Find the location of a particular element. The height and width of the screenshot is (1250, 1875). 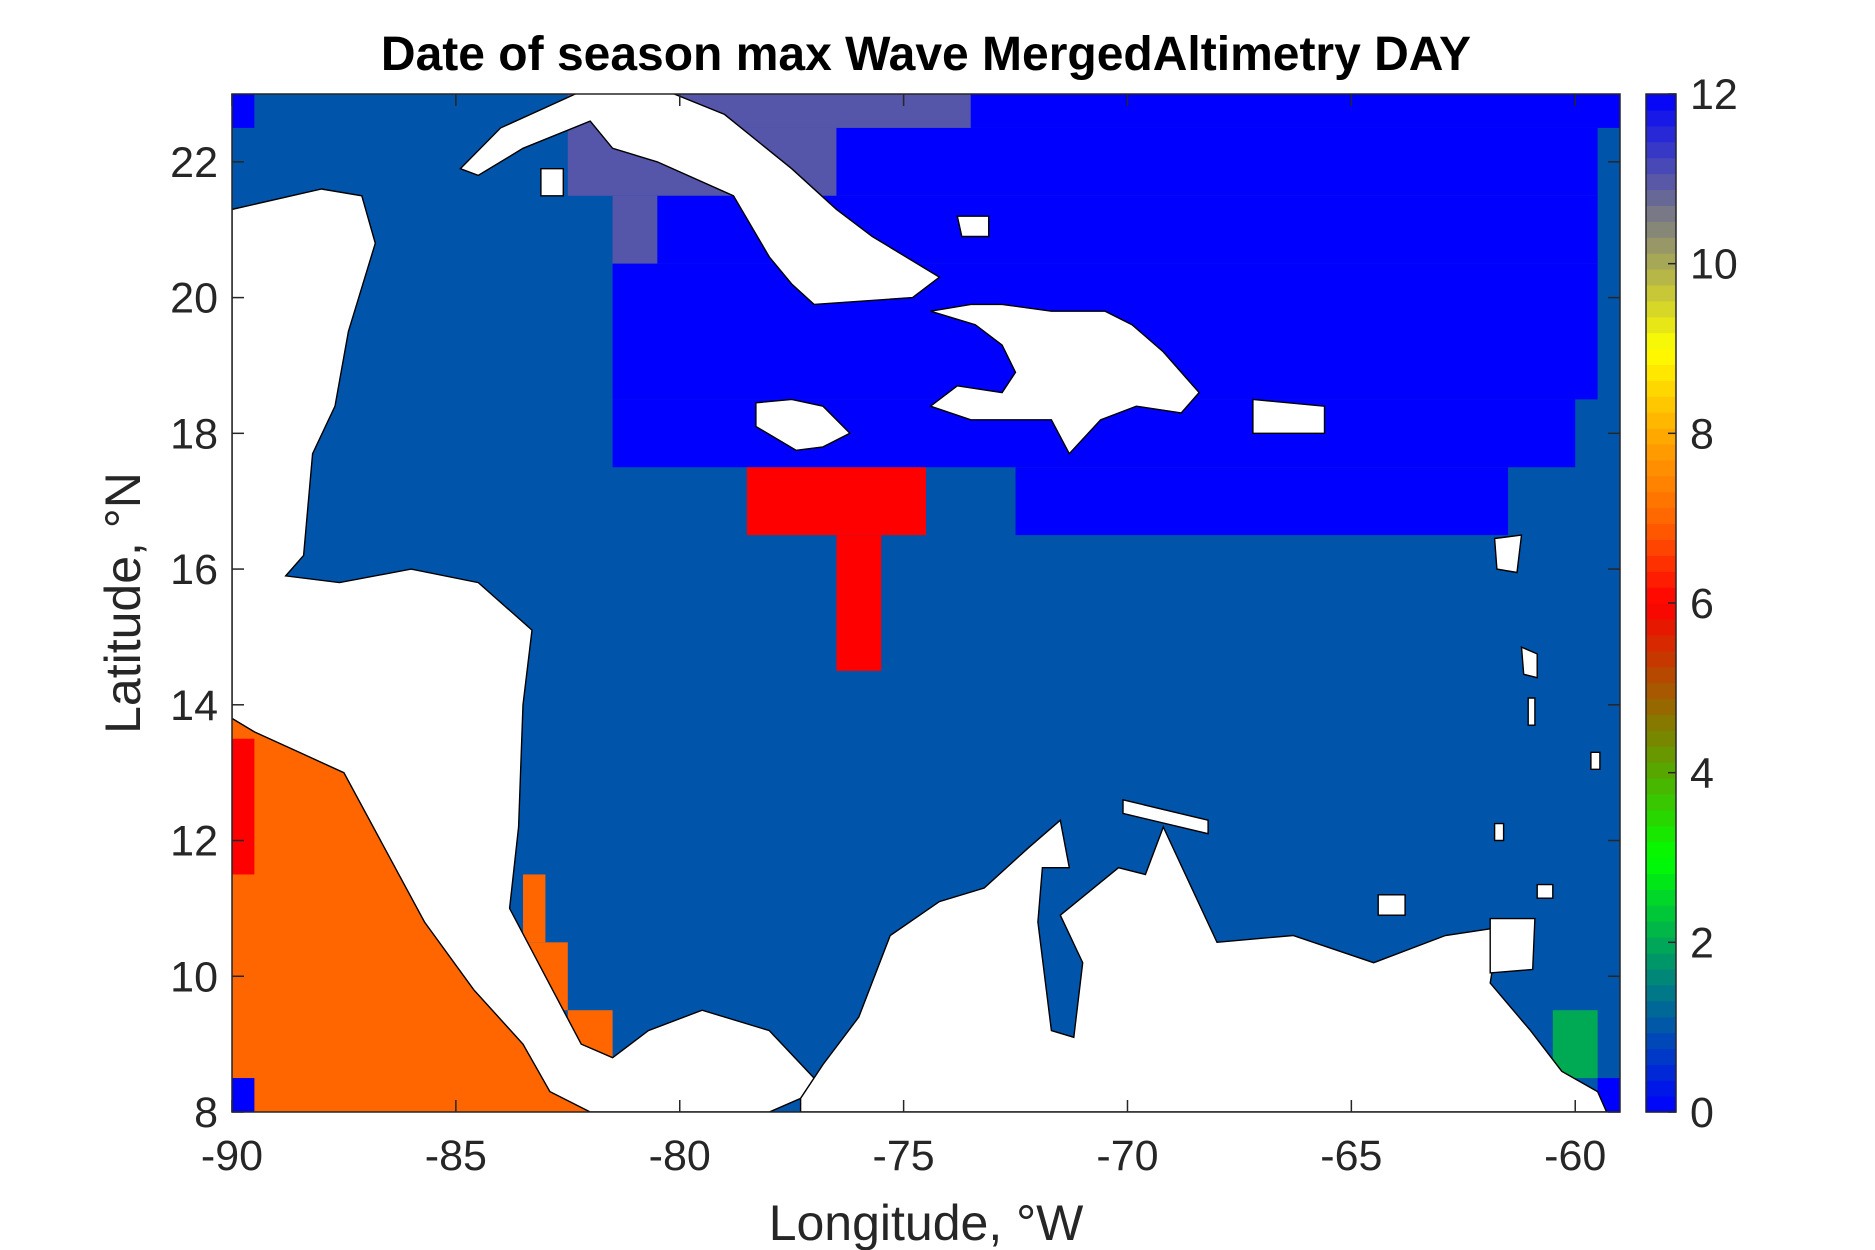

land-hispaniola is located at coordinates (1065, 379).